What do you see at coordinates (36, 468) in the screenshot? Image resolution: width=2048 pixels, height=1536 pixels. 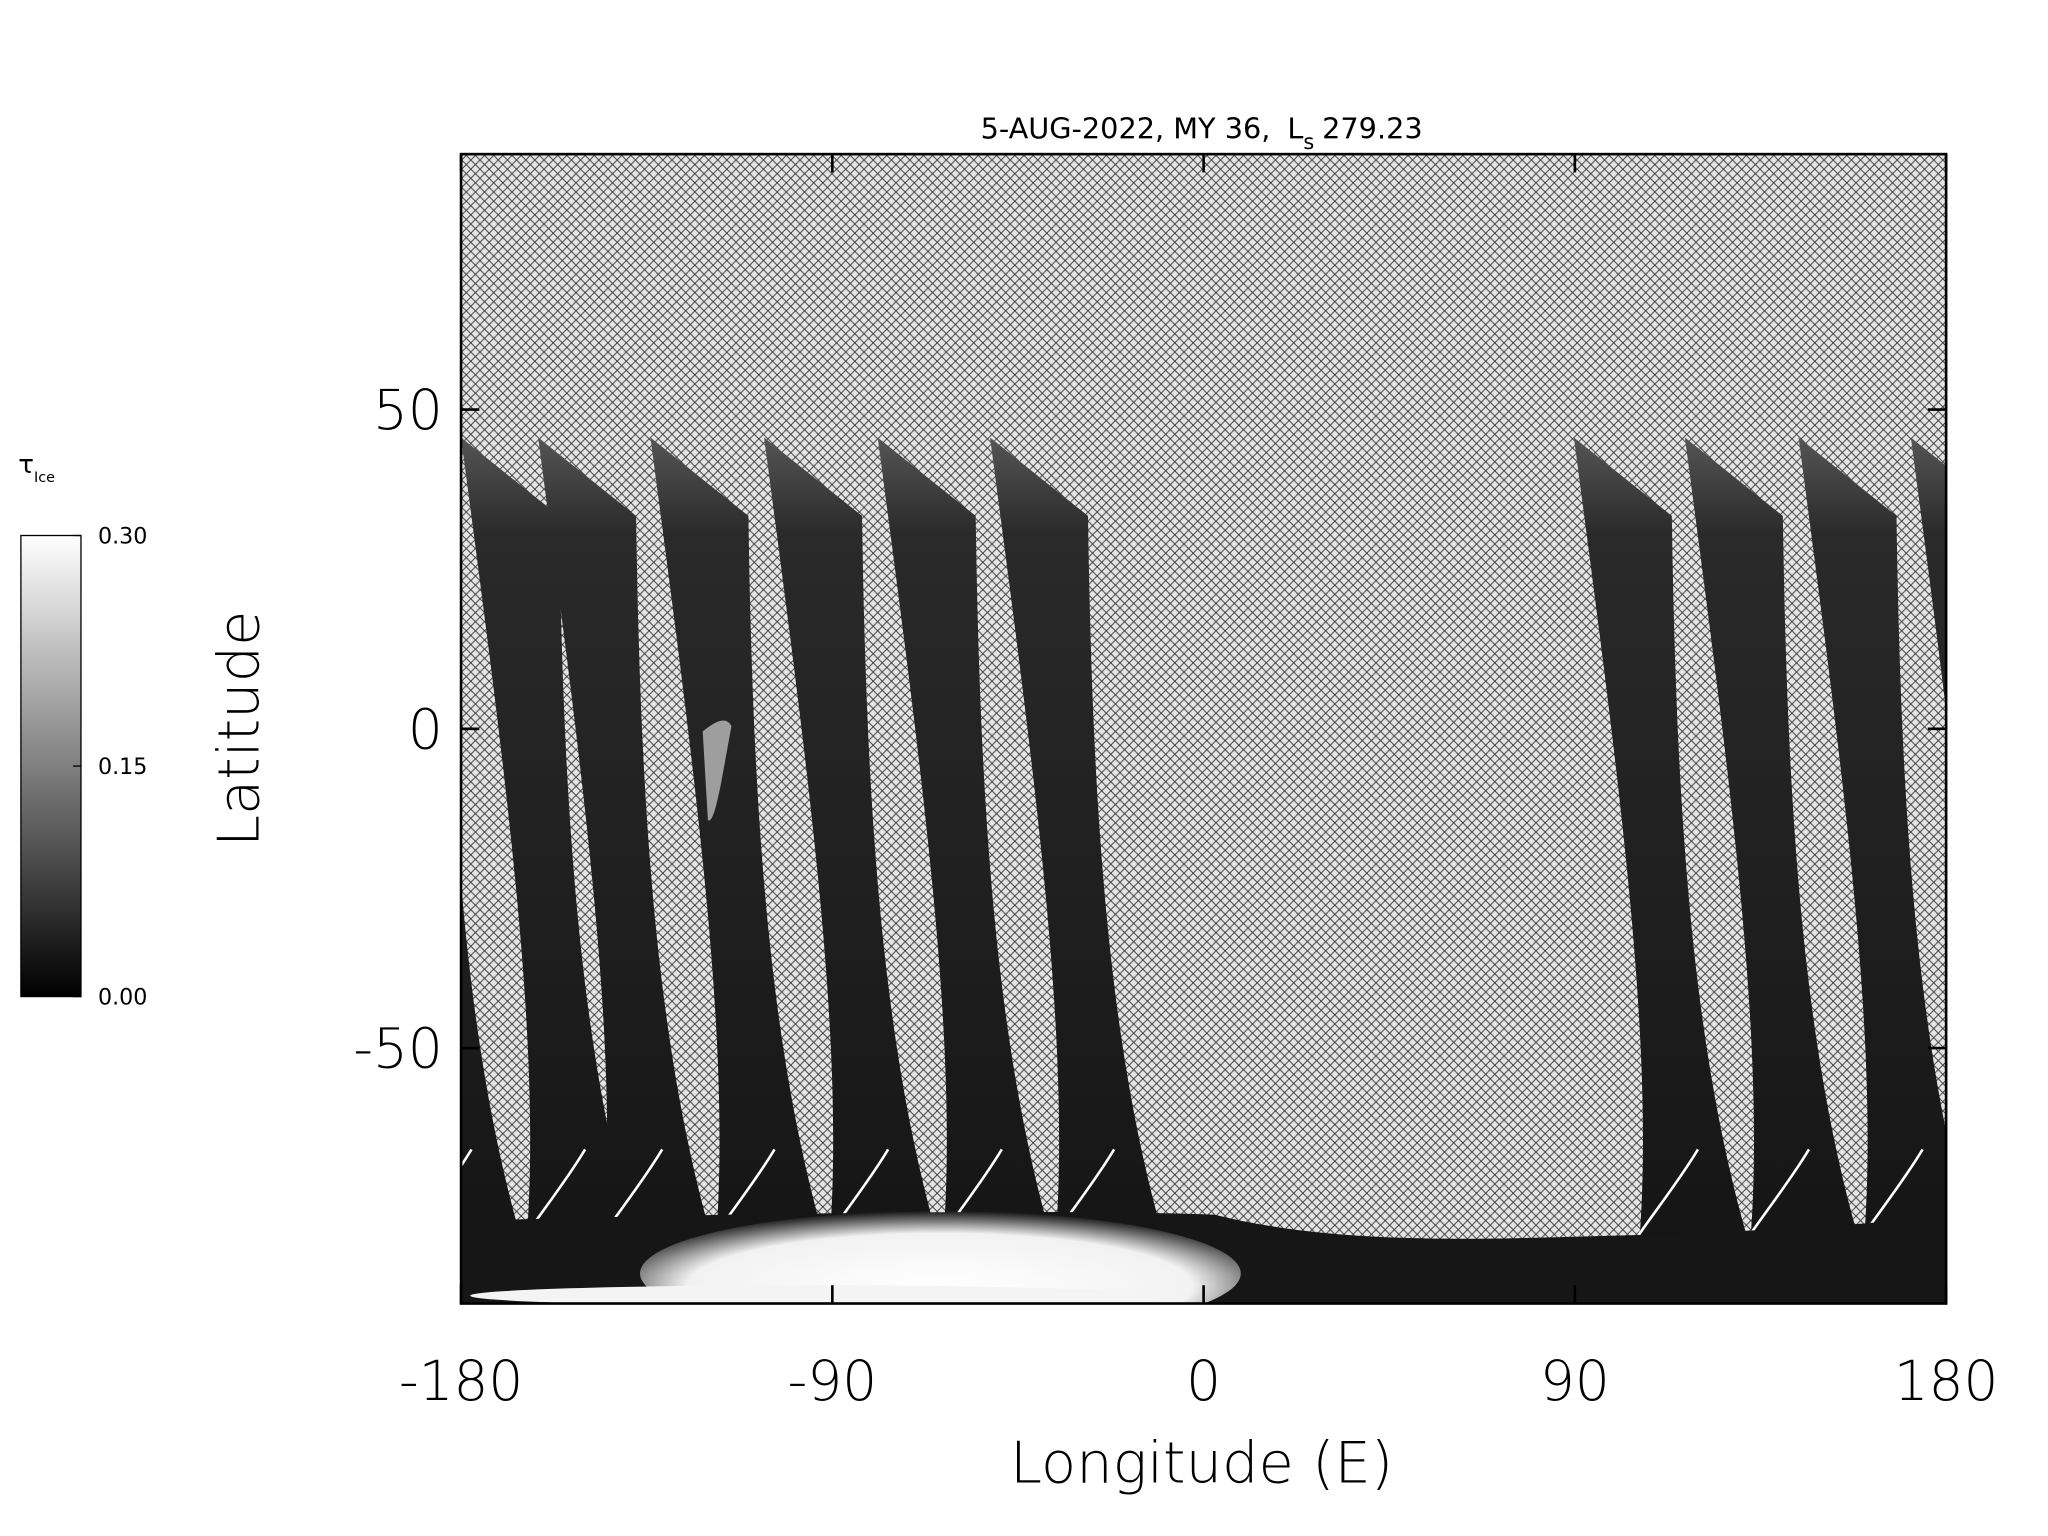 I see `colorbar-label: τIce` at bounding box center [36, 468].